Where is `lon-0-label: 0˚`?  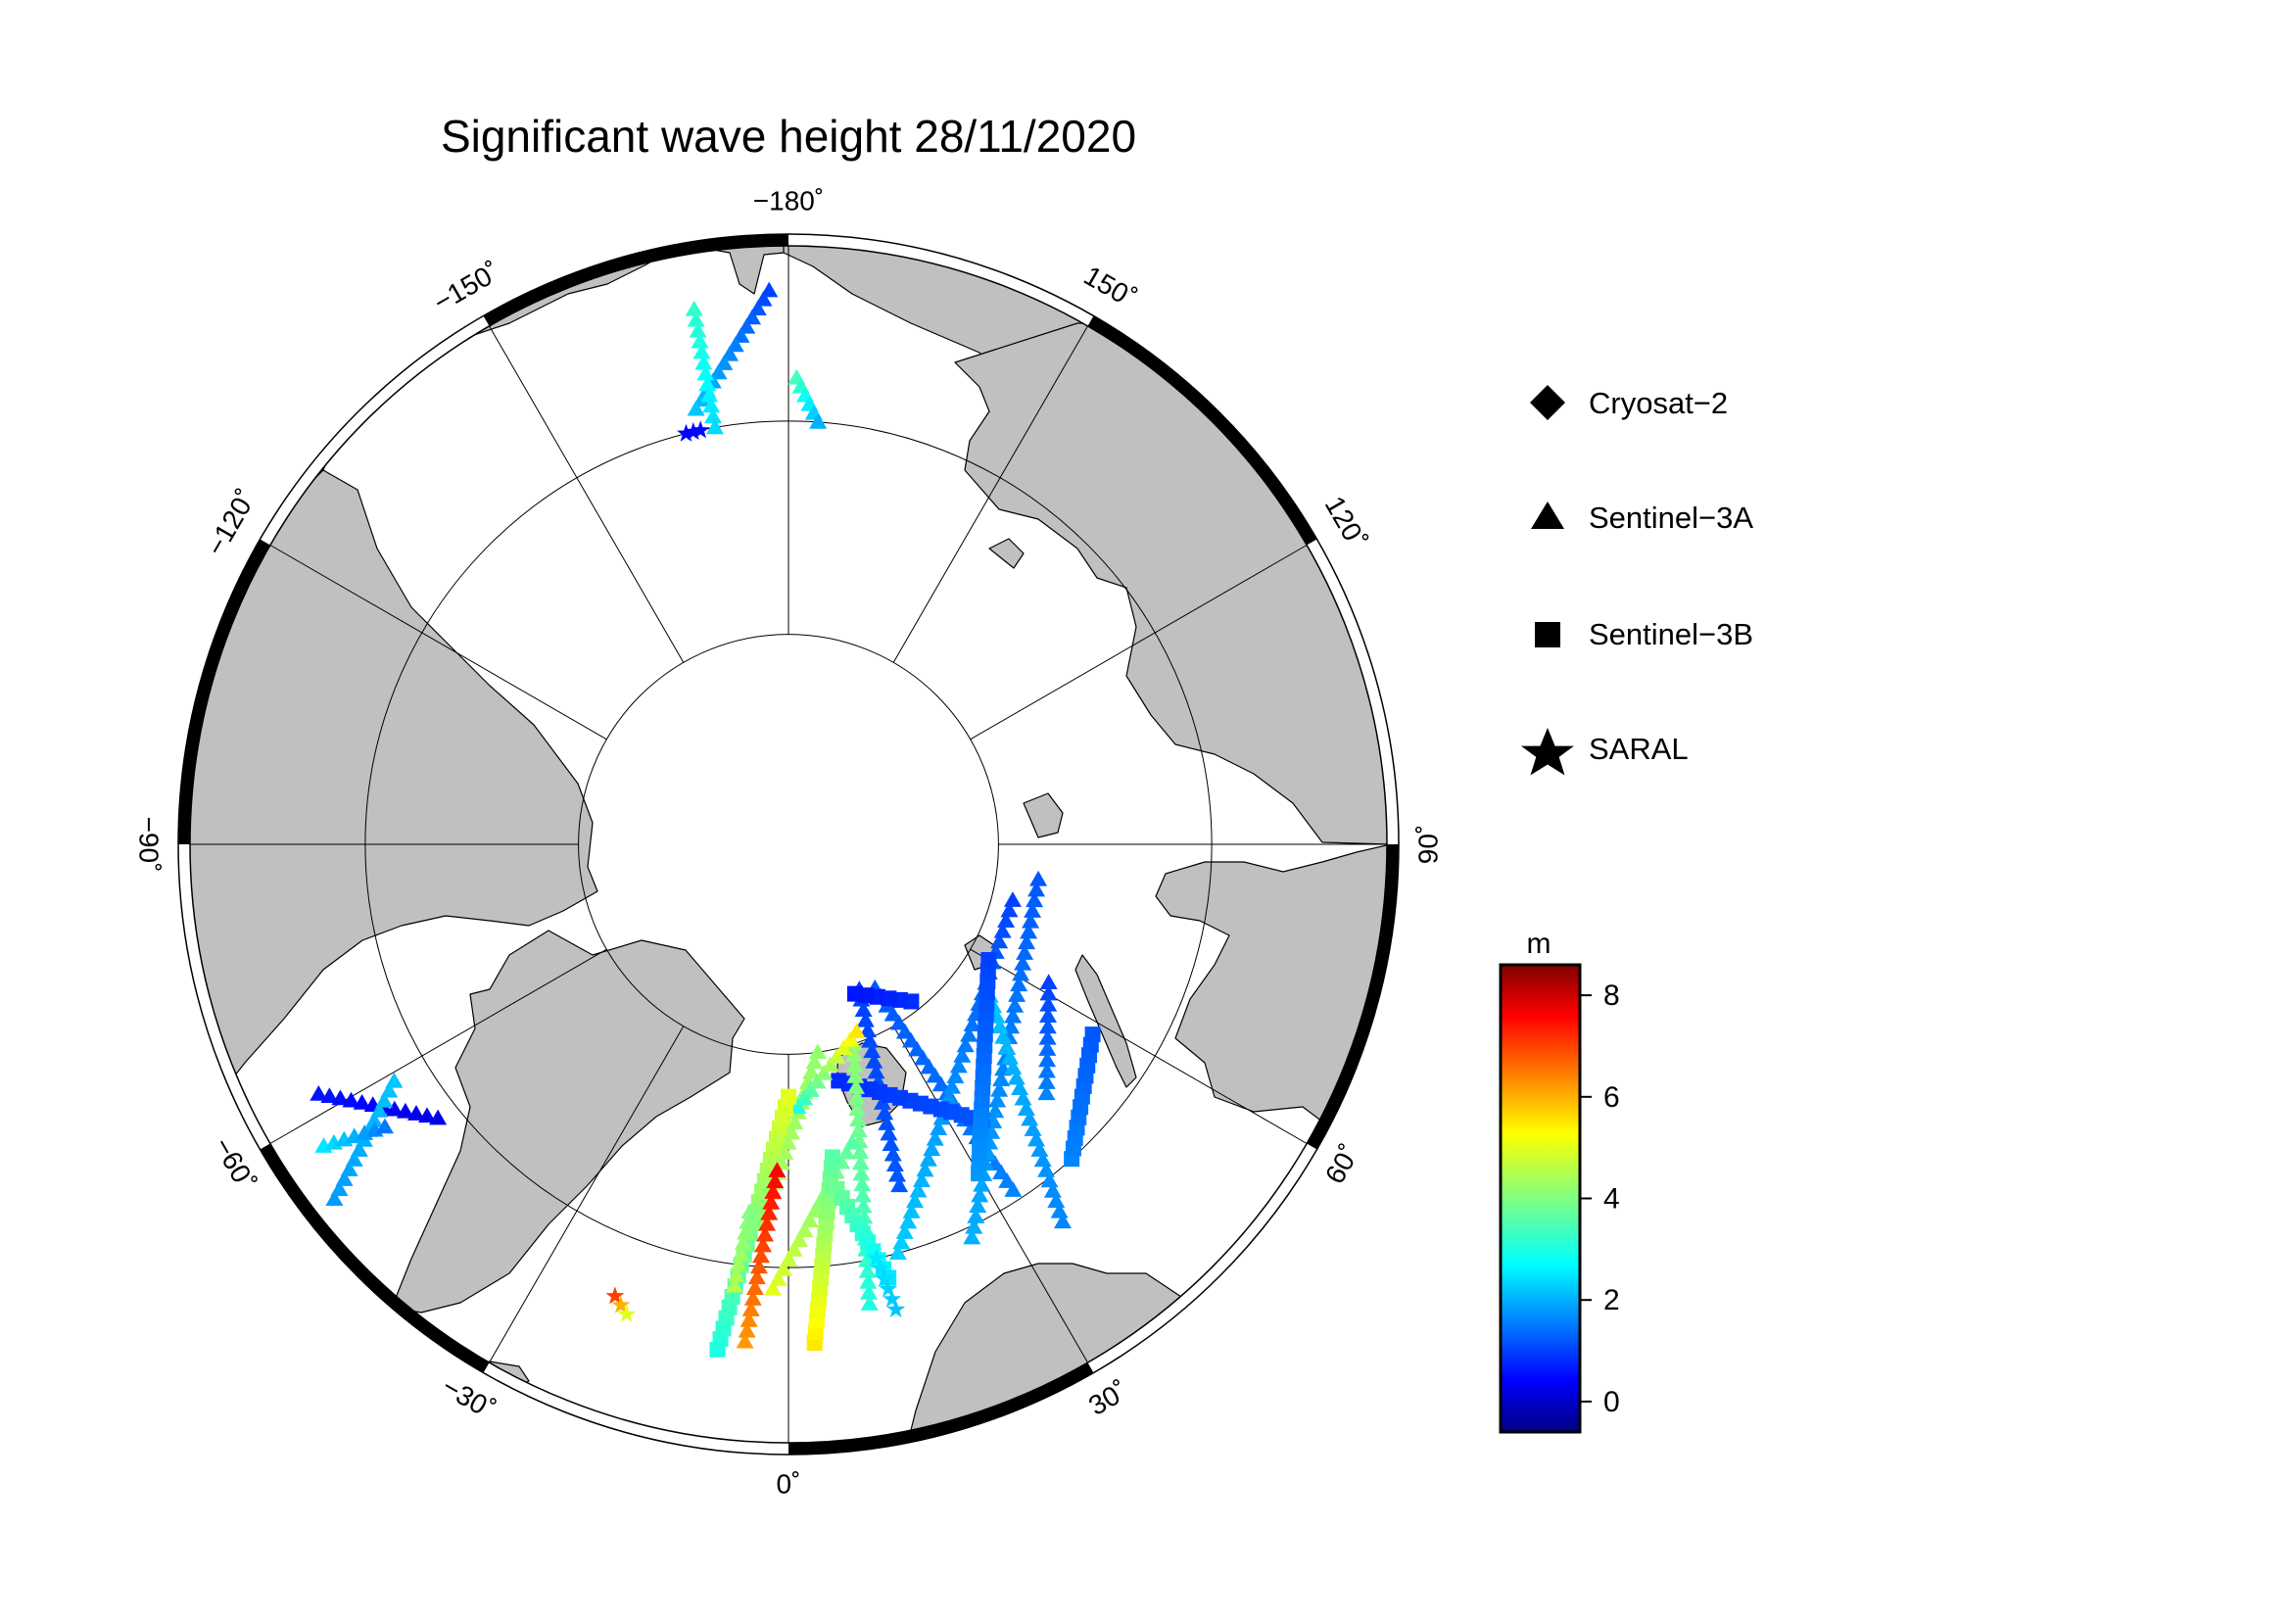
lon-0-label: 0˚ is located at coordinates (789, 1484).